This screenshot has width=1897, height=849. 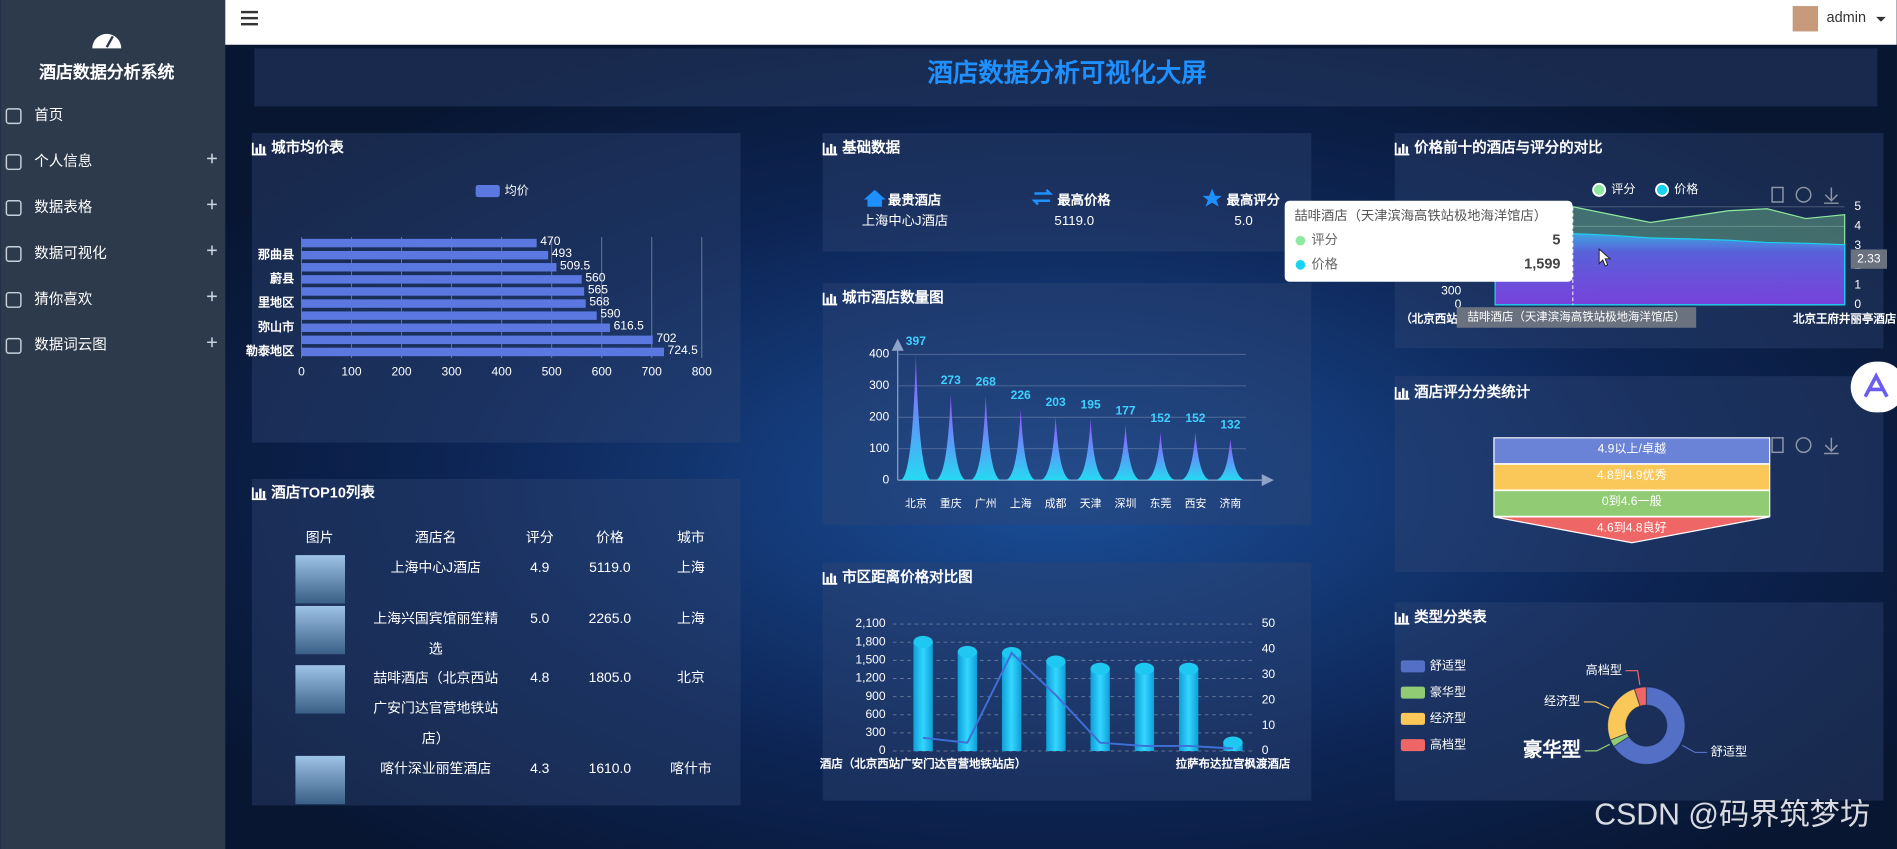 What do you see at coordinates (1631, 530) in the screenshot?
I see `funnel-segment` at bounding box center [1631, 530].